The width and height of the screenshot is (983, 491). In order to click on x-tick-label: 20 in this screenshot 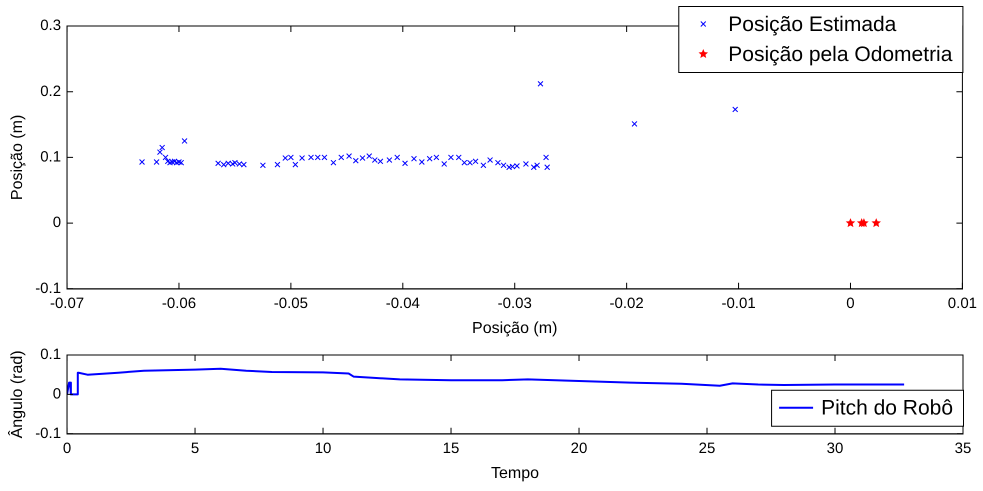, I will do `click(579, 448)`.